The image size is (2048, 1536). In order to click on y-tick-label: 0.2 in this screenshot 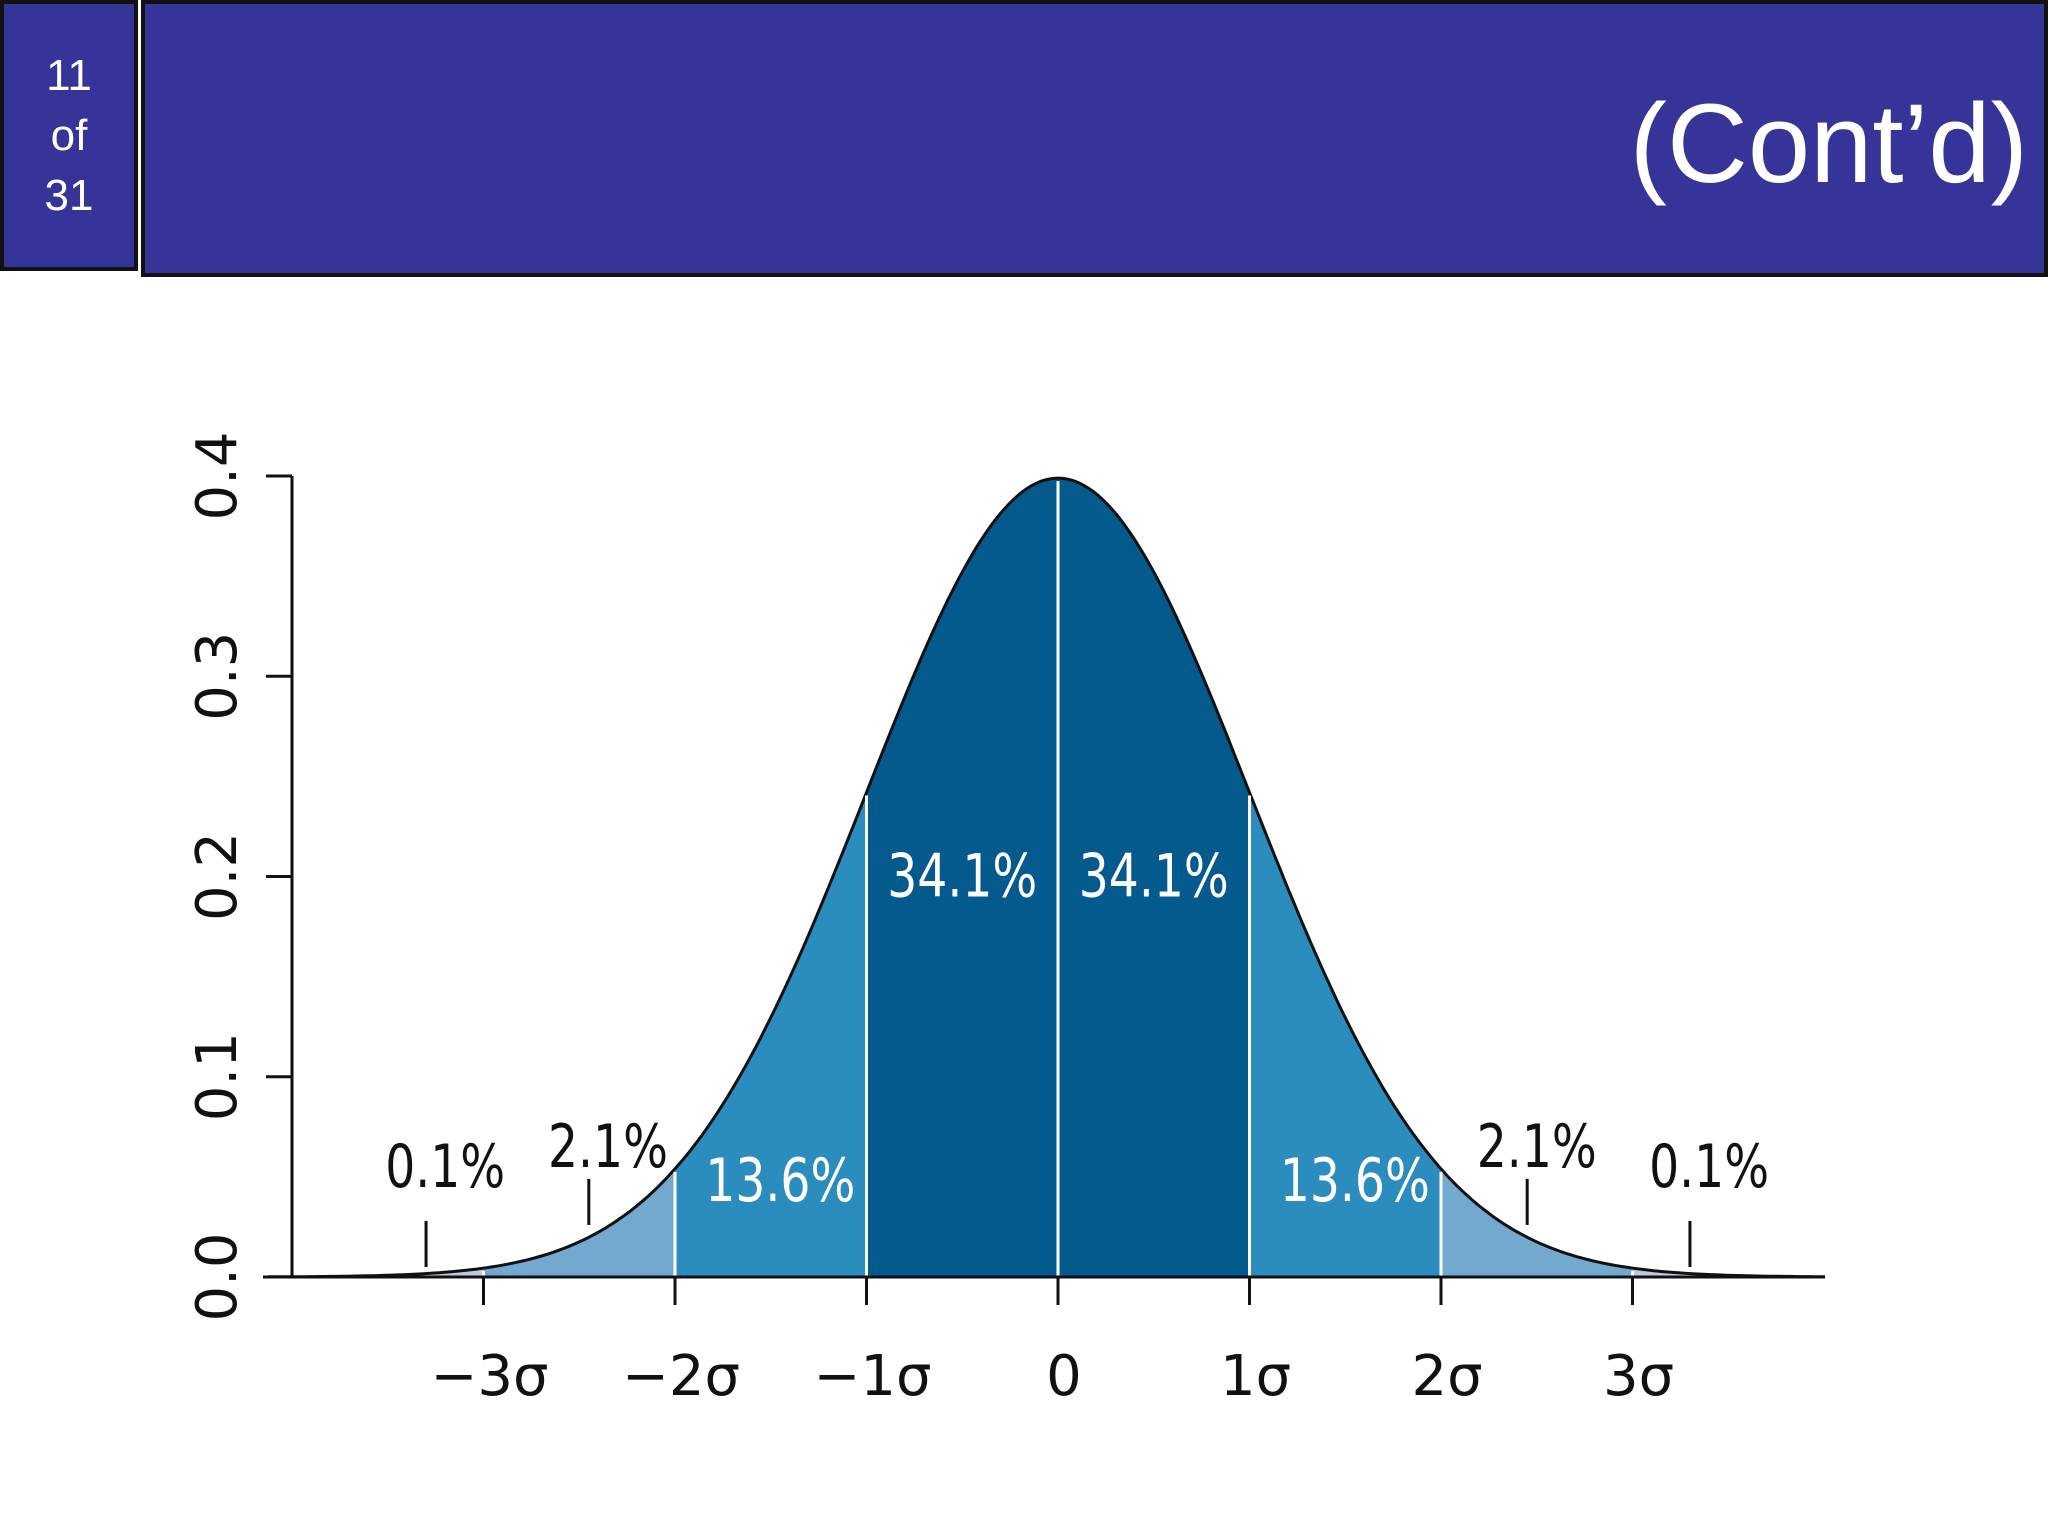, I will do `click(217, 876)`.